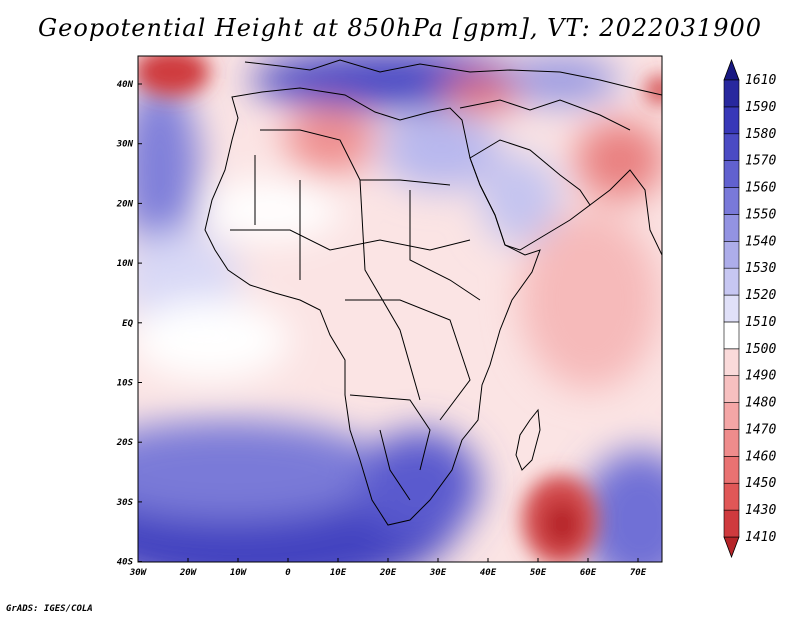  What do you see at coordinates (760, 107) in the screenshot?
I see `colorbar-label: 1590` at bounding box center [760, 107].